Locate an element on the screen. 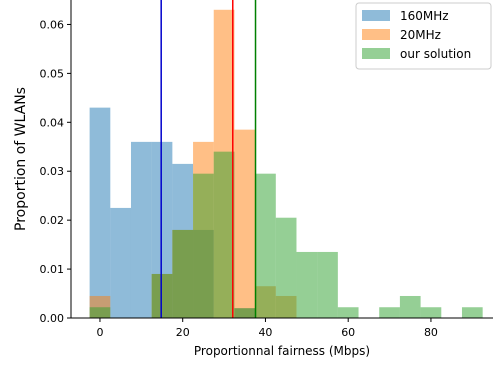 This screenshot has width=493, height=367. y-tick-label: 0.03 is located at coordinates (52, 171).